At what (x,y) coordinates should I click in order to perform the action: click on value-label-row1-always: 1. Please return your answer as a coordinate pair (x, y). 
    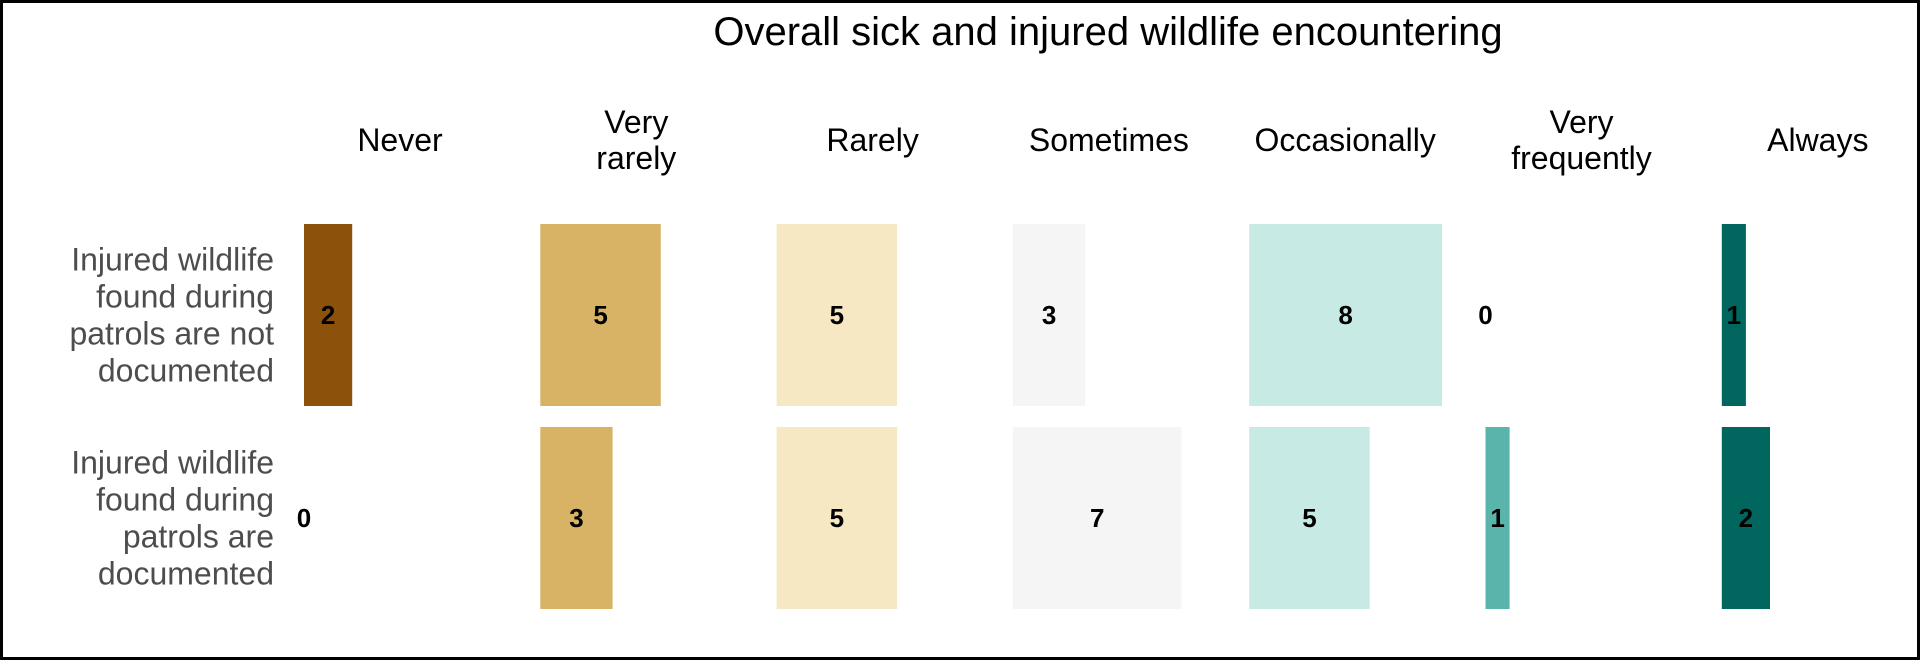
    Looking at the image, I should click on (1734, 315).